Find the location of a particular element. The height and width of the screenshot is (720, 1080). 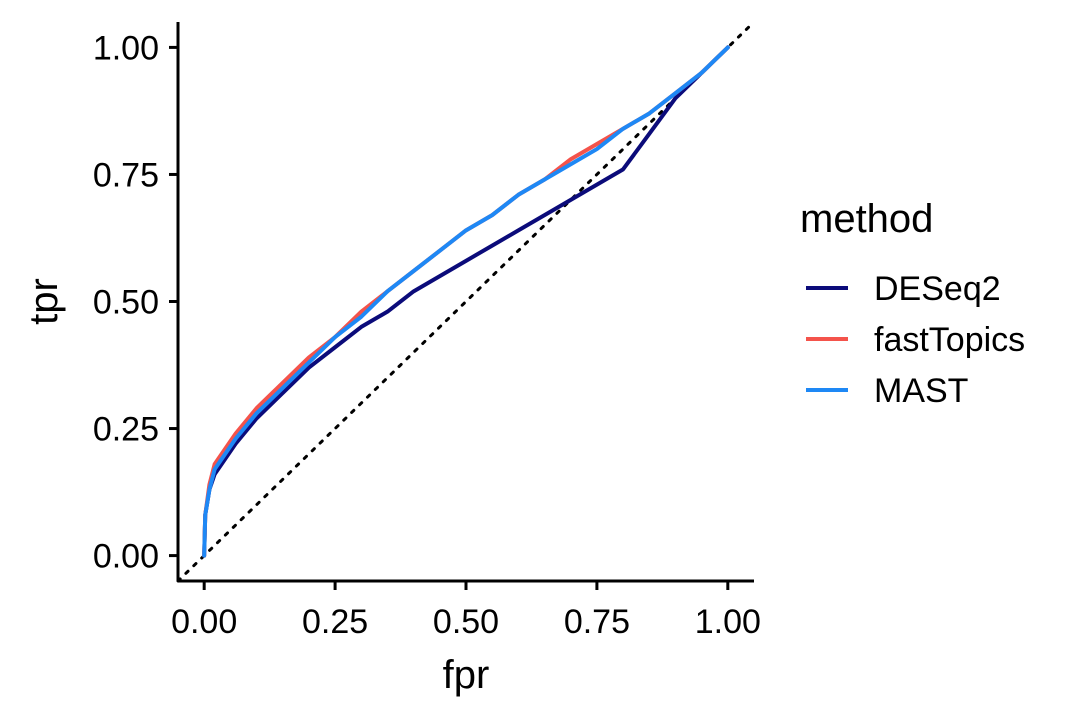

x-tick-label: 1.00 is located at coordinates (728, 622).